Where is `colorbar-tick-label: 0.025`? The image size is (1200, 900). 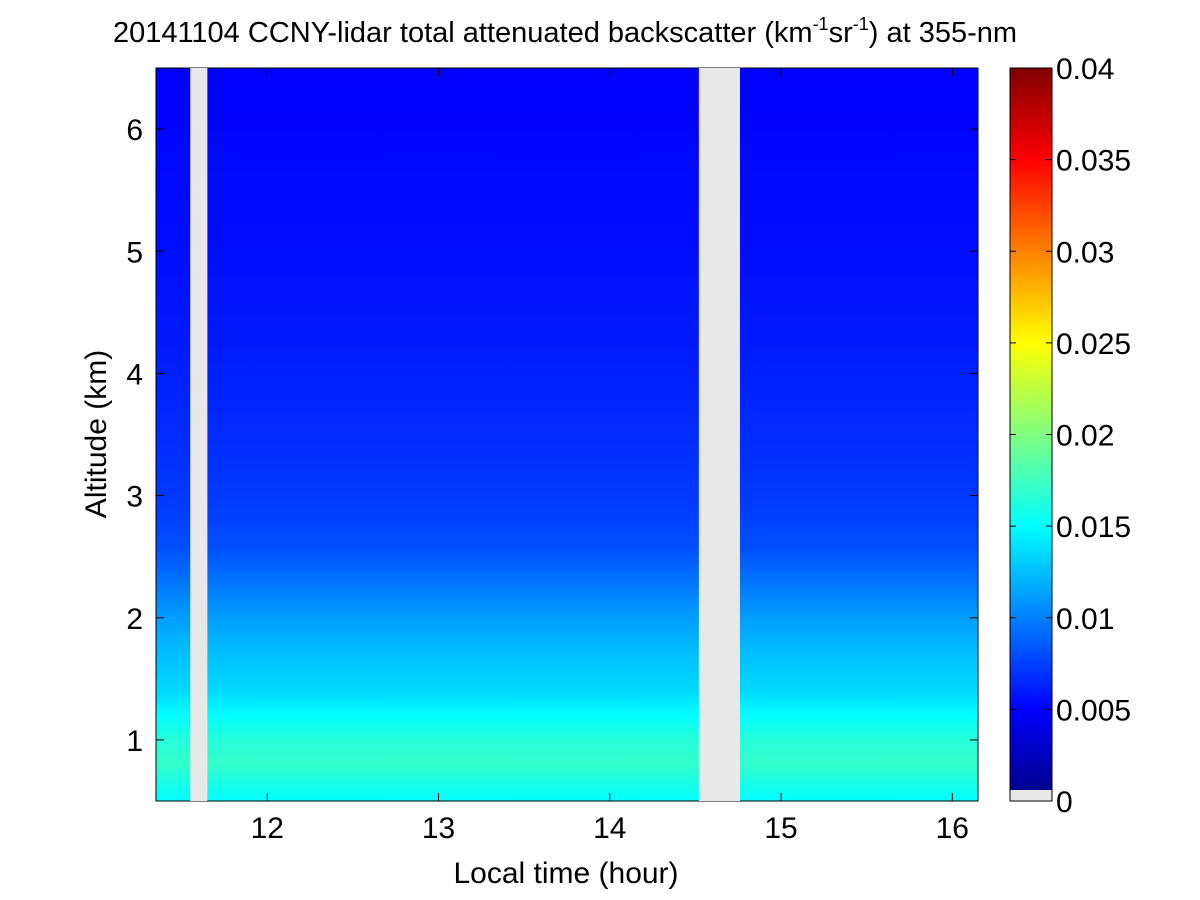
colorbar-tick-label: 0.025 is located at coordinates (1093, 344).